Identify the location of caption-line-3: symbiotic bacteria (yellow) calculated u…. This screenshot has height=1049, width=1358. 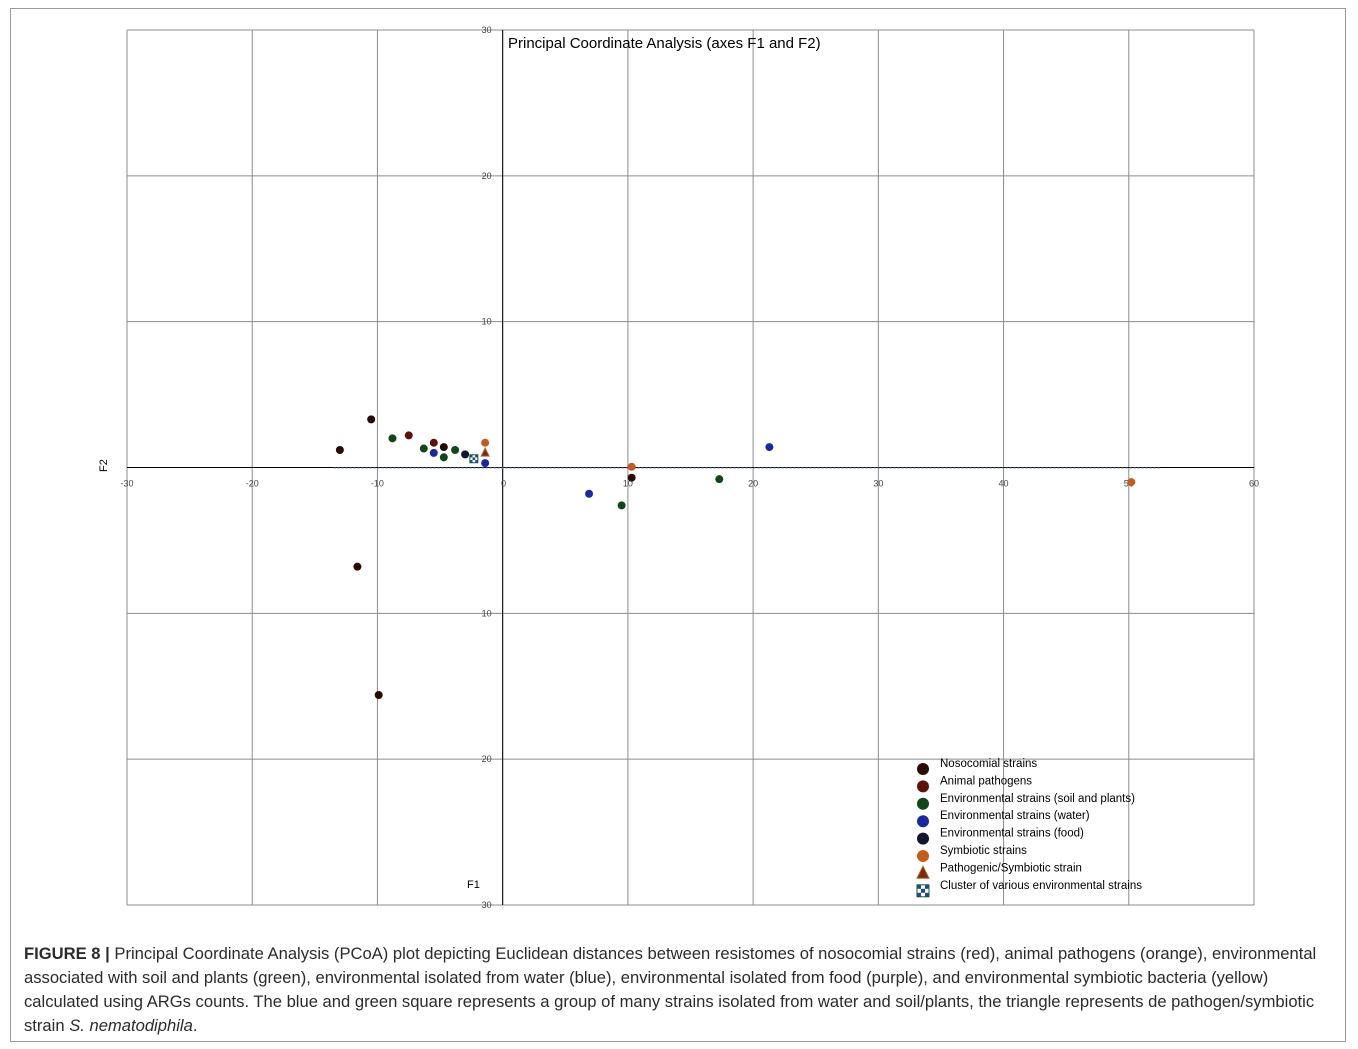
(646, 989).